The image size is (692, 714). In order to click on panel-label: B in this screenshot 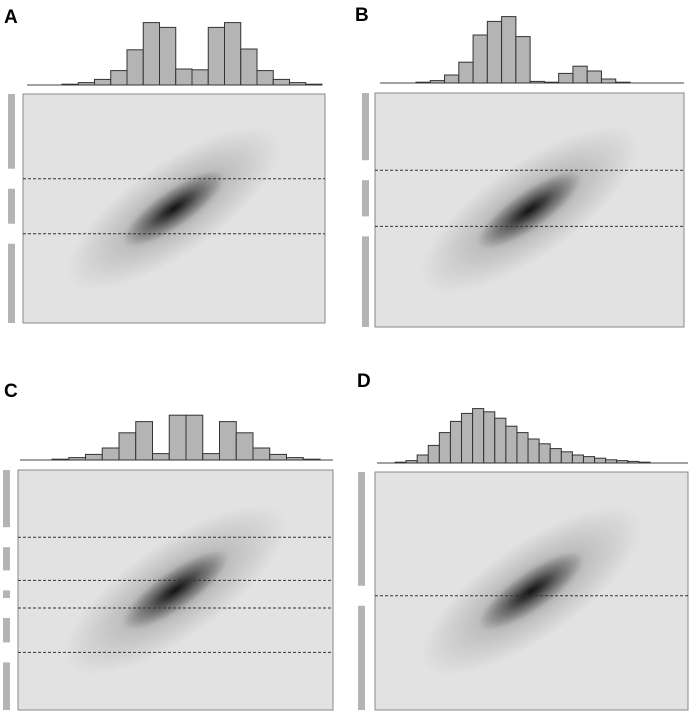, I will do `click(362, 15)`.